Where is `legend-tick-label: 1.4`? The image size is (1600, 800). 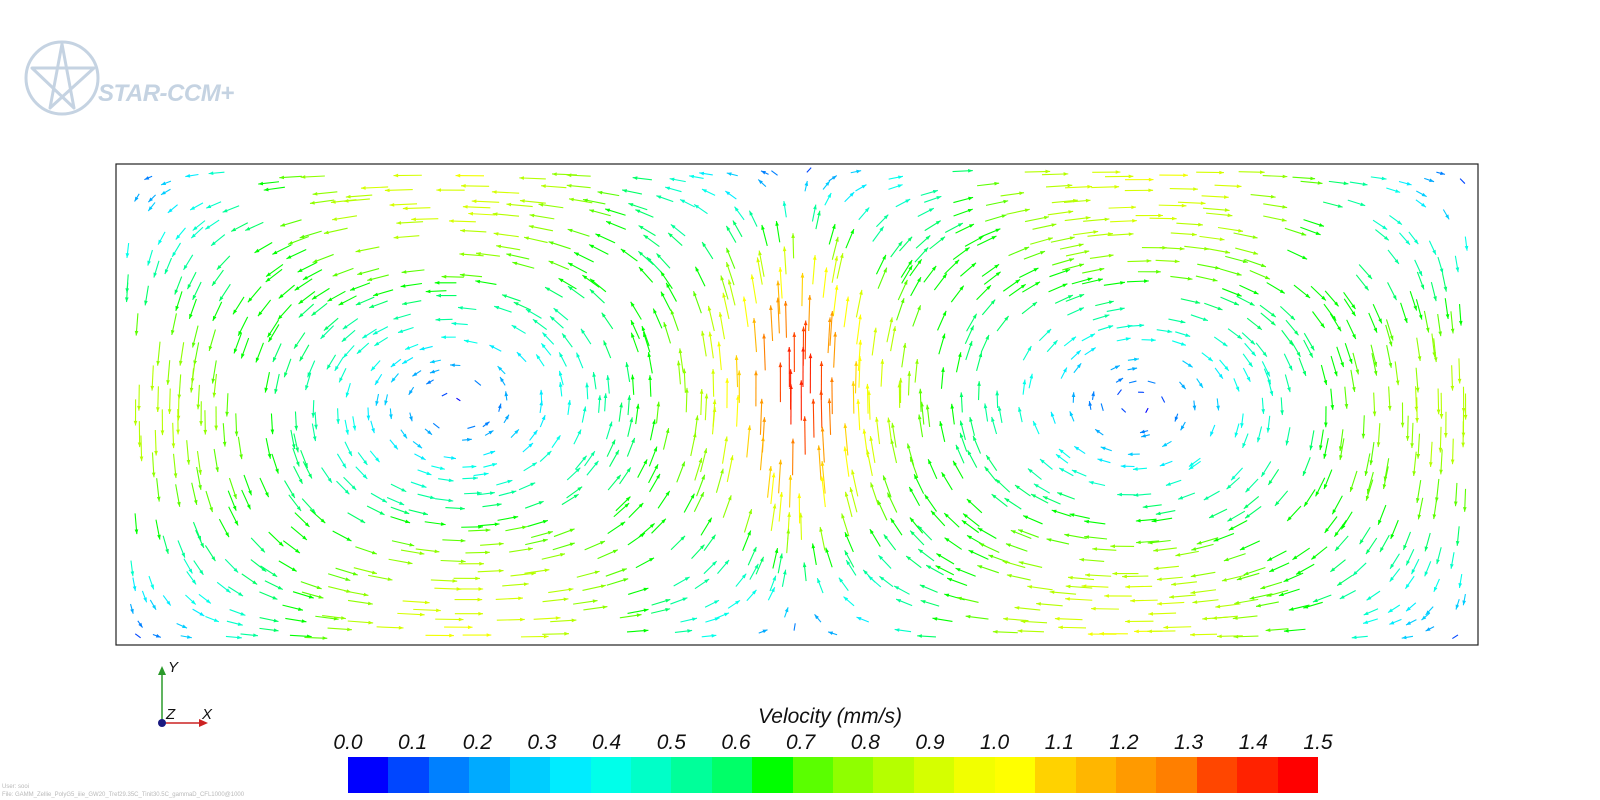 legend-tick-label: 1.4 is located at coordinates (1253, 742).